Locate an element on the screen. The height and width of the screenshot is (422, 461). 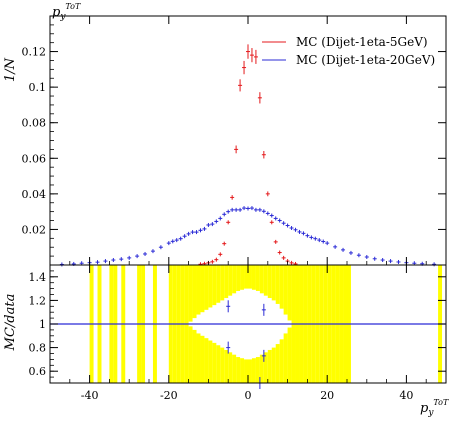
top-ytick-label: 0.1 is located at coordinates (38, 87).